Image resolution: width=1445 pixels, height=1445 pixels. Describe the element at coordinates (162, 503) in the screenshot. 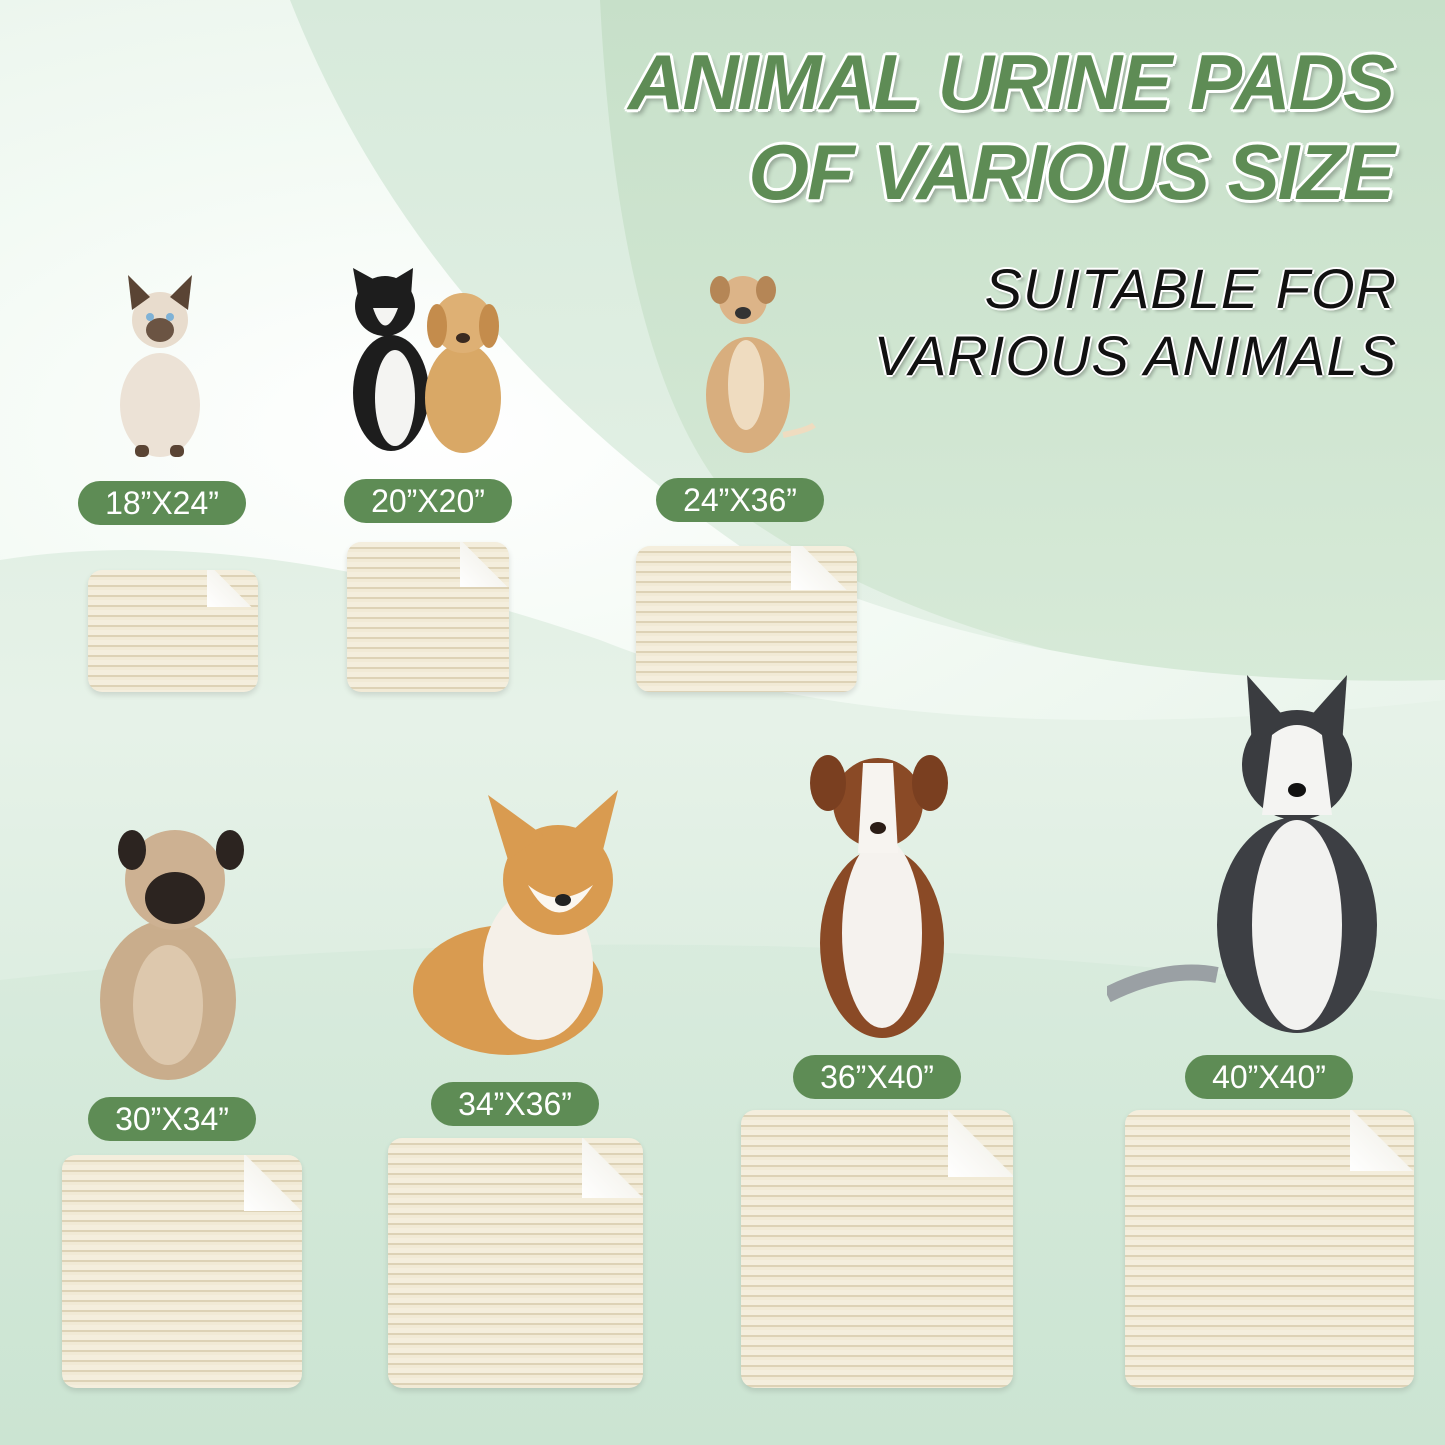

I see `size-badge-18x24: 18”X24”` at that location.